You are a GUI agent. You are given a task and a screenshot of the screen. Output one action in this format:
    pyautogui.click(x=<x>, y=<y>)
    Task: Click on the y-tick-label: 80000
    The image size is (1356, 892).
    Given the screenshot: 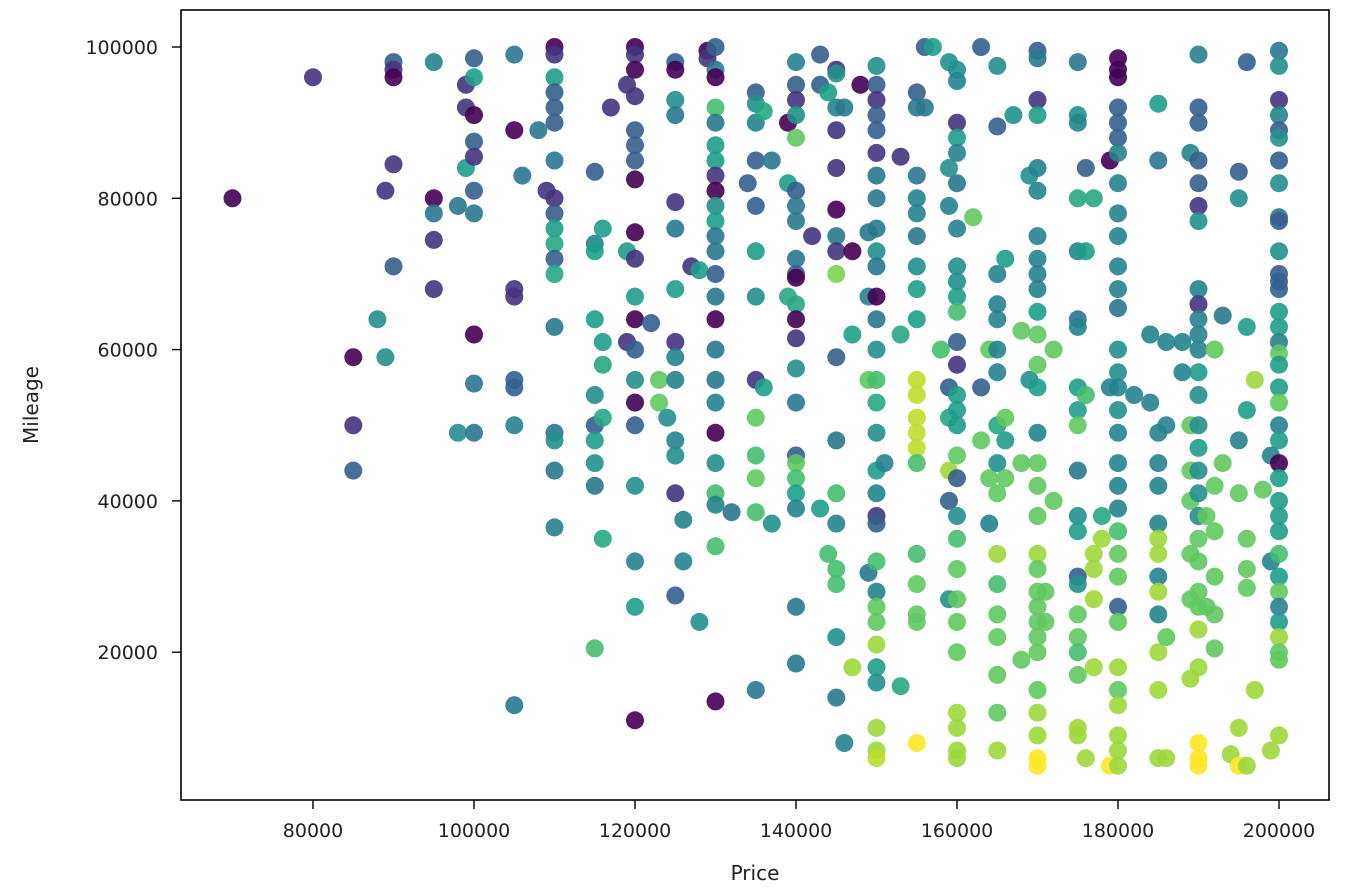 What is the action you would take?
    pyautogui.click(x=128, y=199)
    